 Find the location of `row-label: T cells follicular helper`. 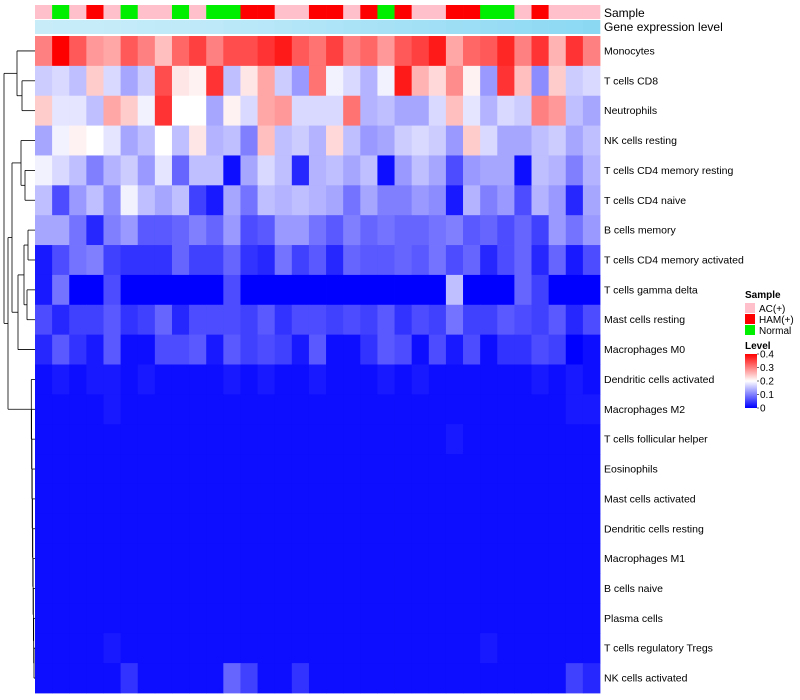

row-label: T cells follicular helper is located at coordinates (656, 440).